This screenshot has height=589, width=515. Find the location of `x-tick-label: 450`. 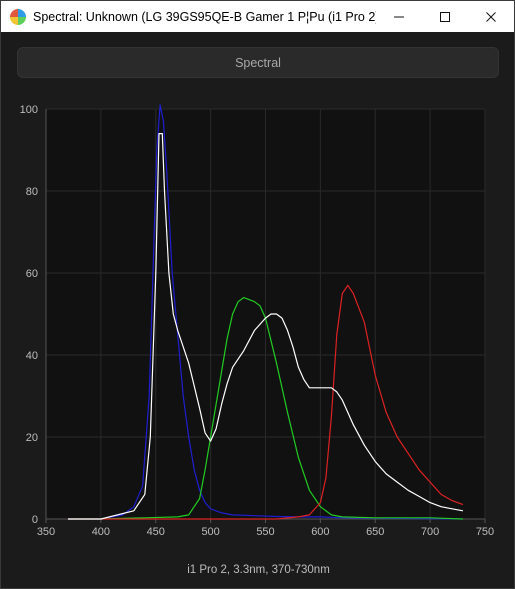

x-tick-label: 450 is located at coordinates (156, 532).